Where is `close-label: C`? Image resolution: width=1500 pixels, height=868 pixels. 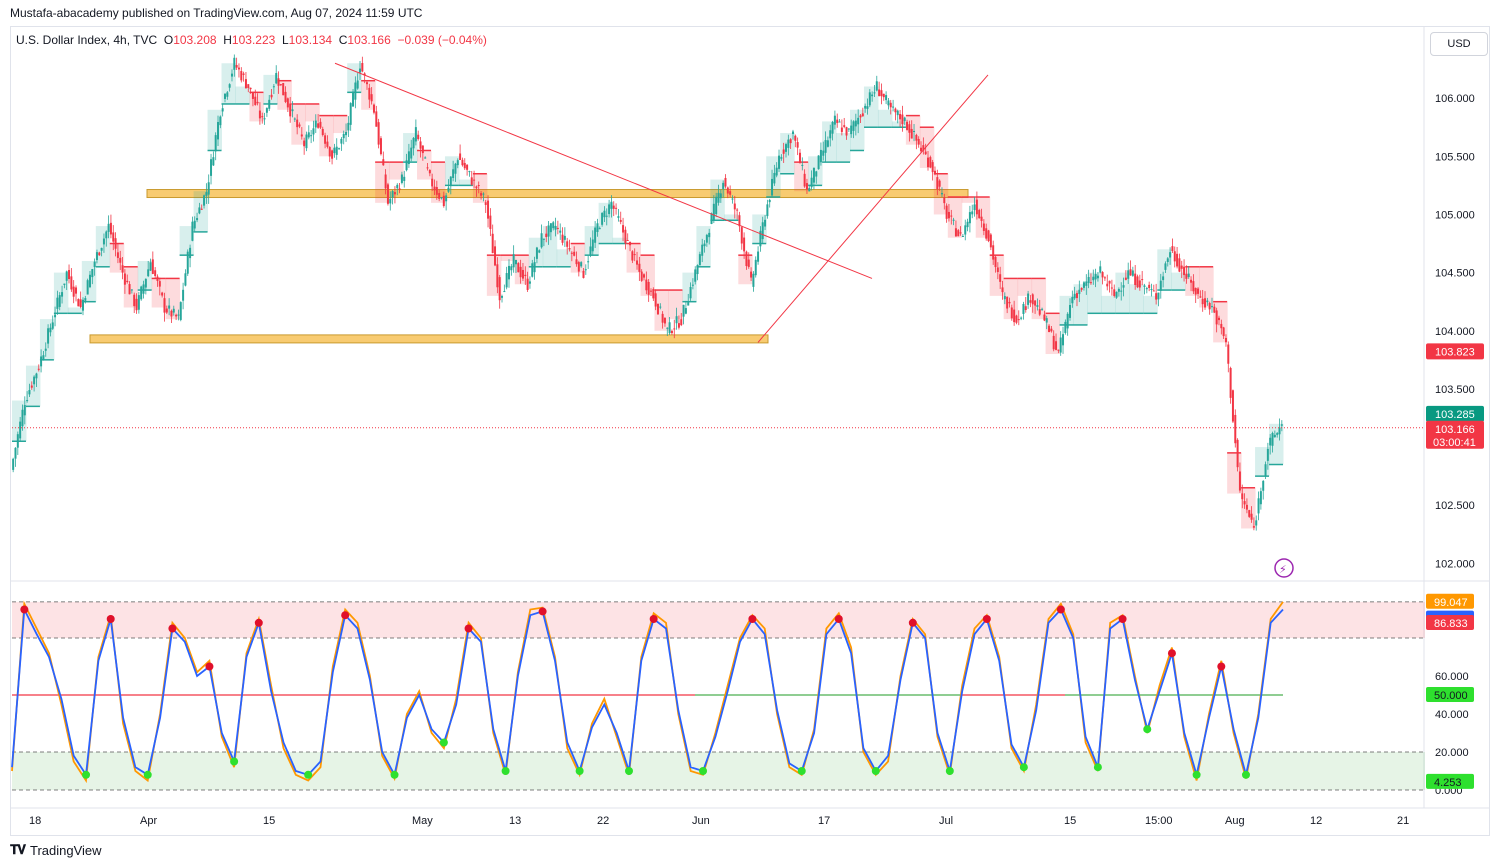
close-label: C is located at coordinates (343, 40).